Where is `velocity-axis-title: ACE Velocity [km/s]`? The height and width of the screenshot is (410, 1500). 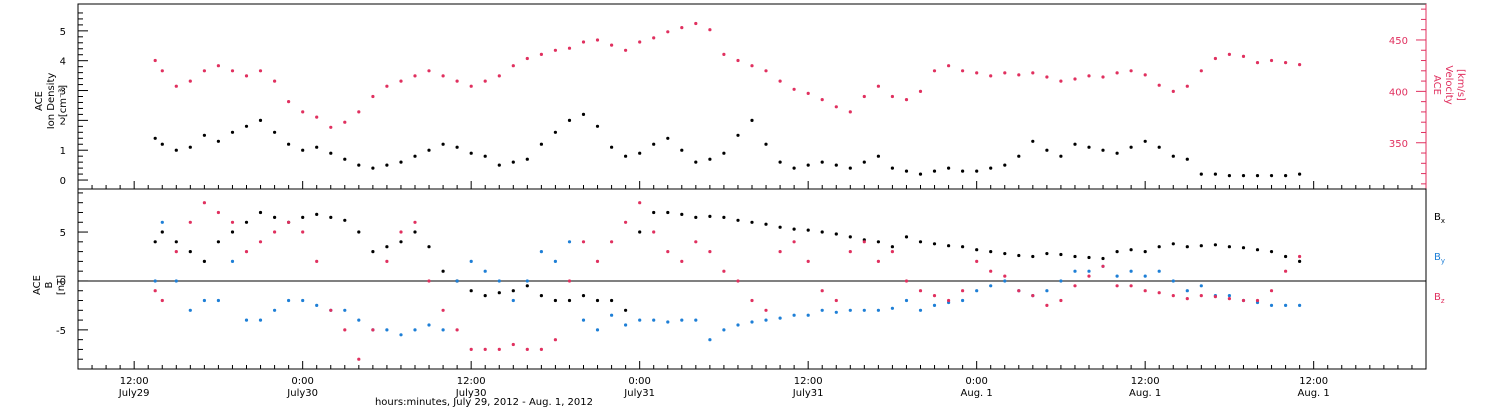
velocity-axis-title: ACE Velocity [km/s] is located at coordinates (1448, 84).